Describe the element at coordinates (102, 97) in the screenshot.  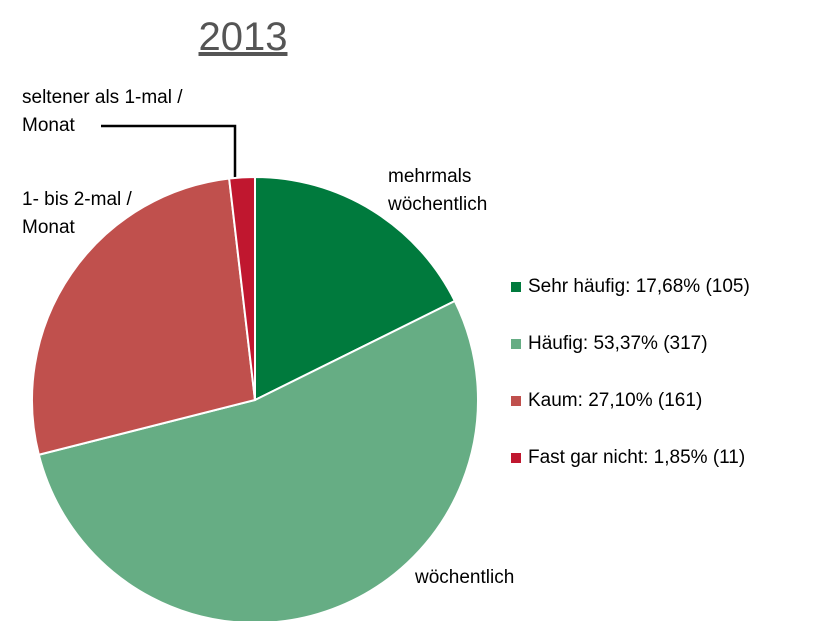
I see `slice-label: seltener als 1-mal /` at that location.